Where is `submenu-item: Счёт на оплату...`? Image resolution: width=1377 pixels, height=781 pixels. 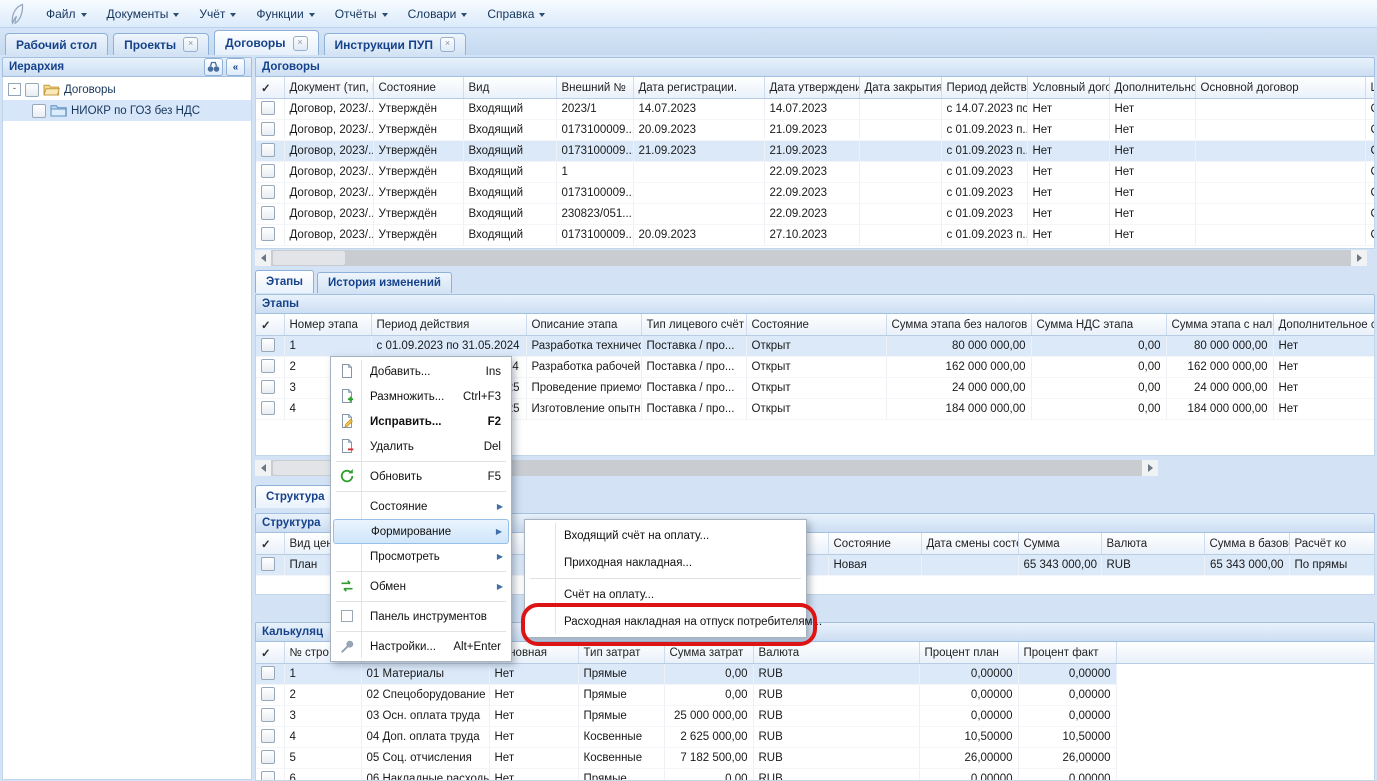
submenu-item: Счёт на оплату... is located at coordinates (665, 594).